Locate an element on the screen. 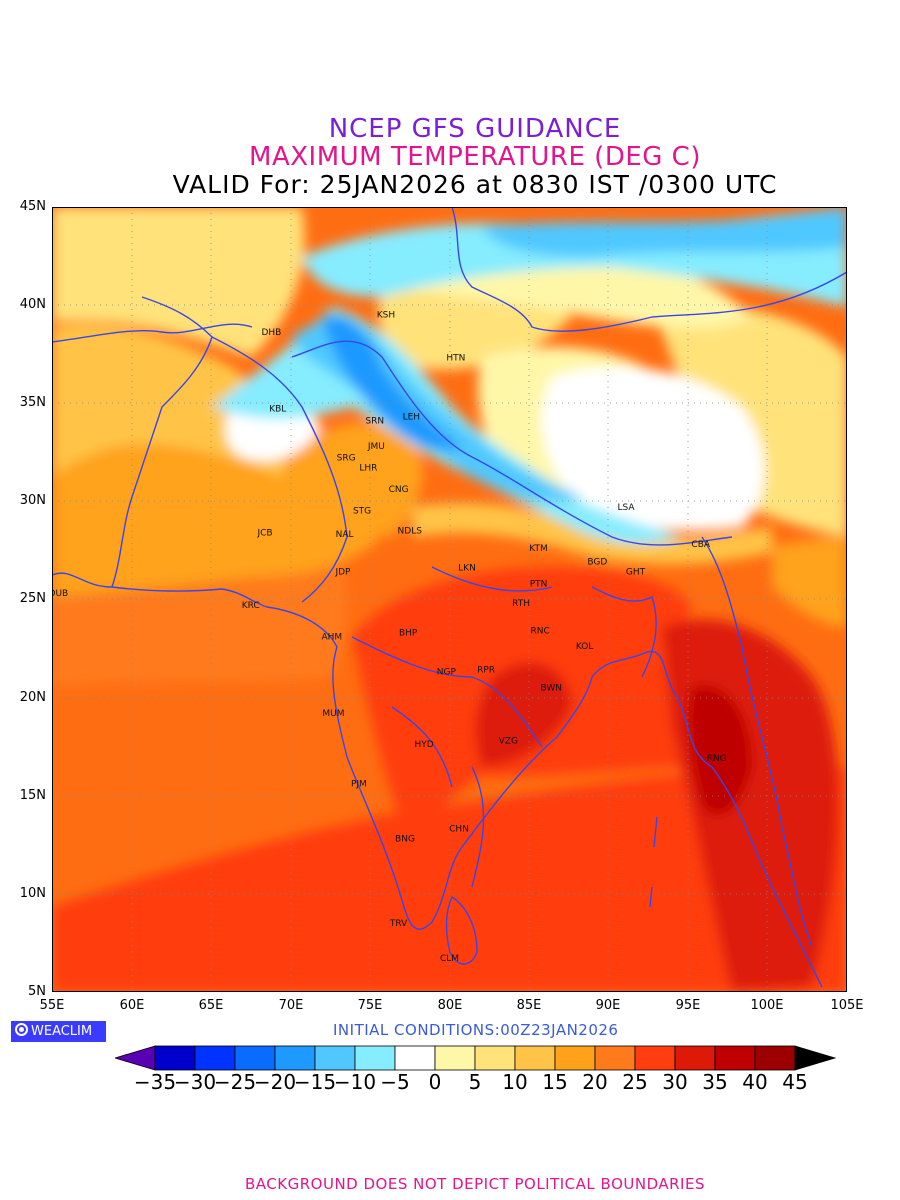 The width and height of the screenshot is (900, 1200). city-label-krc: KRC is located at coordinates (251, 606).